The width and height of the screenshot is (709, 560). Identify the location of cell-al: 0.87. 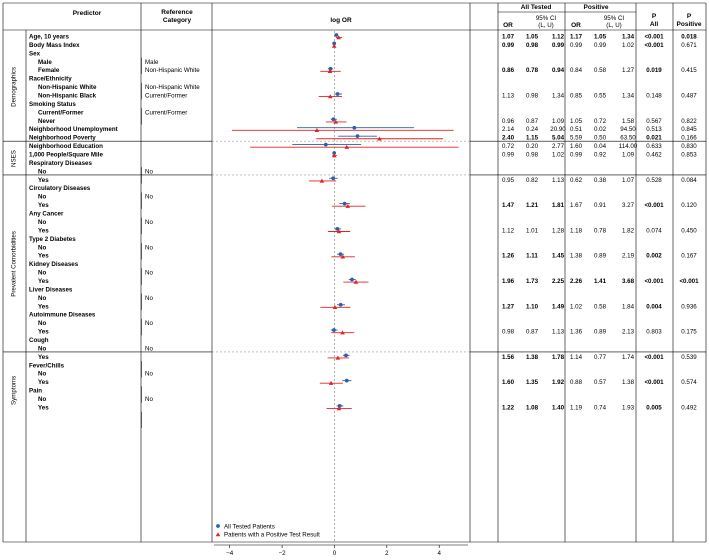
(532, 121).